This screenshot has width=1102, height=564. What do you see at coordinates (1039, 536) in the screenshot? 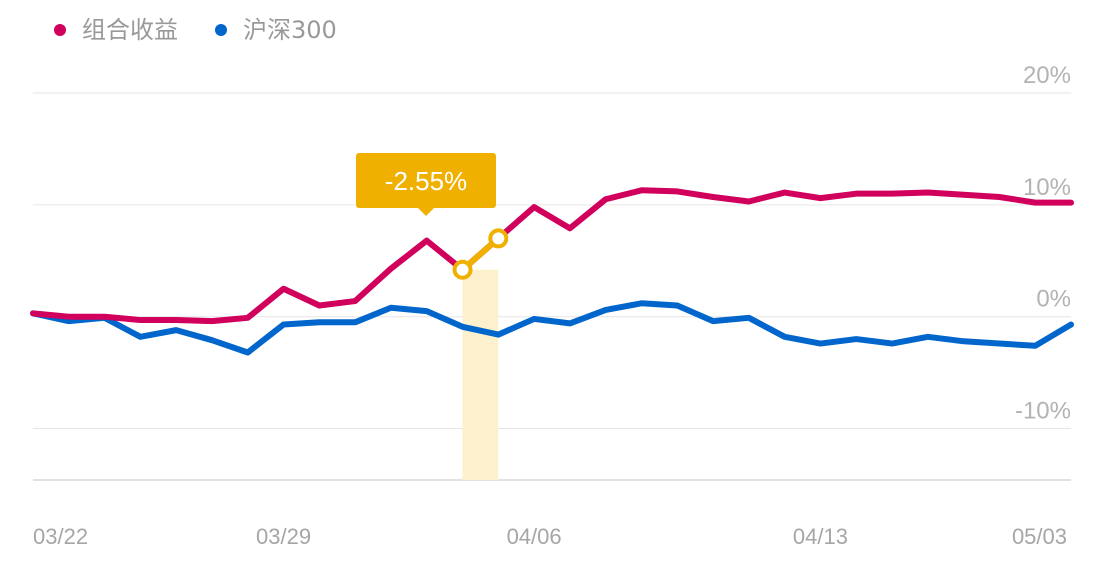
I see `x-tick-label: 05/03` at bounding box center [1039, 536].